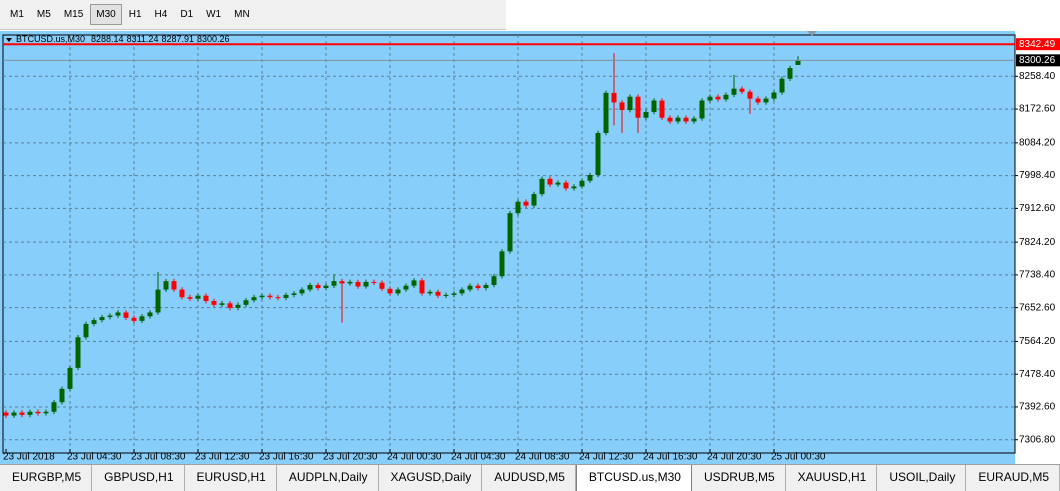 This screenshot has width=1060, height=491. I want to click on chart-tab: XAGUSD,Daily, so click(431, 478).